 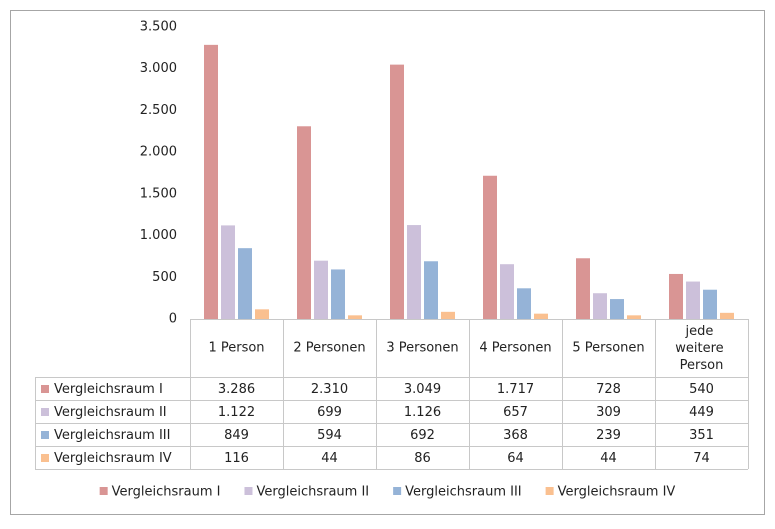 I want to click on table-value: 309, so click(x=608, y=412).